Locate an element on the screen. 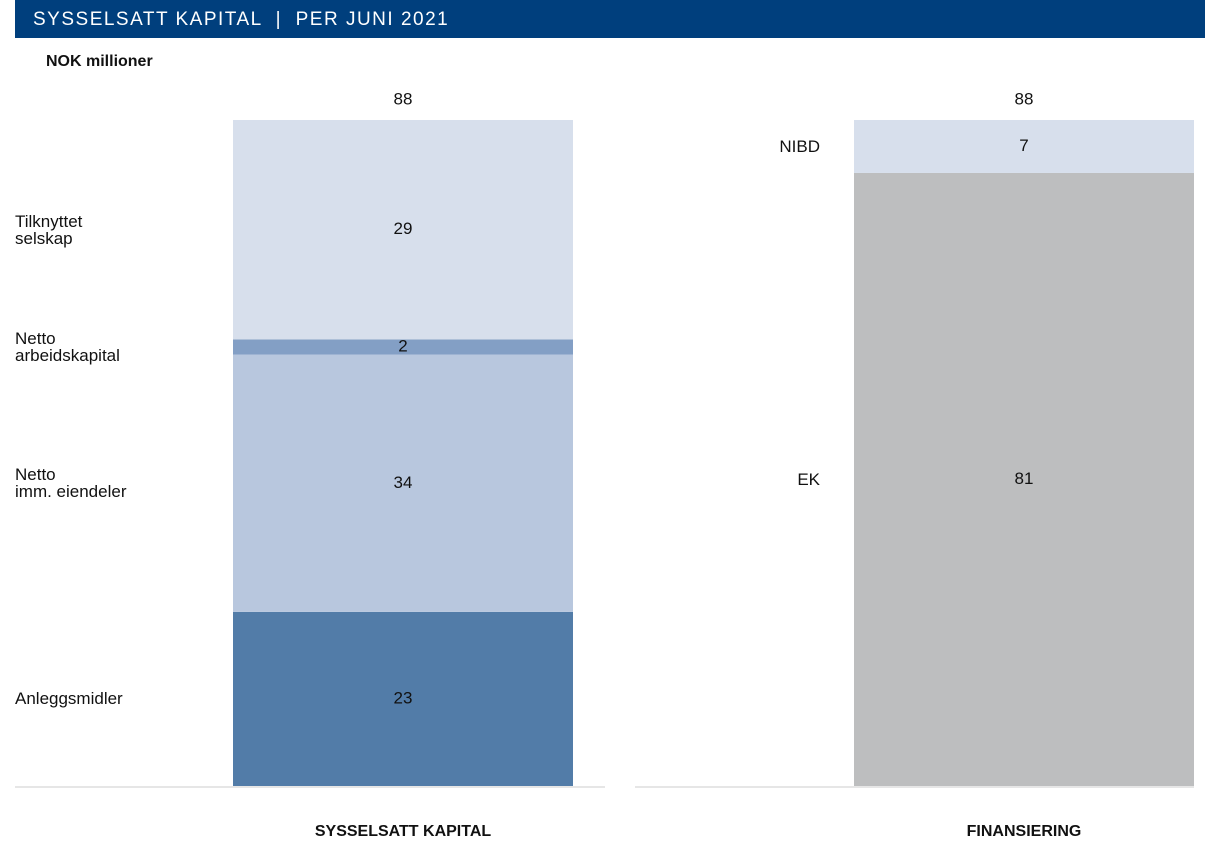 This screenshot has width=1205, height=842. value-label: 81 is located at coordinates (1024, 478).